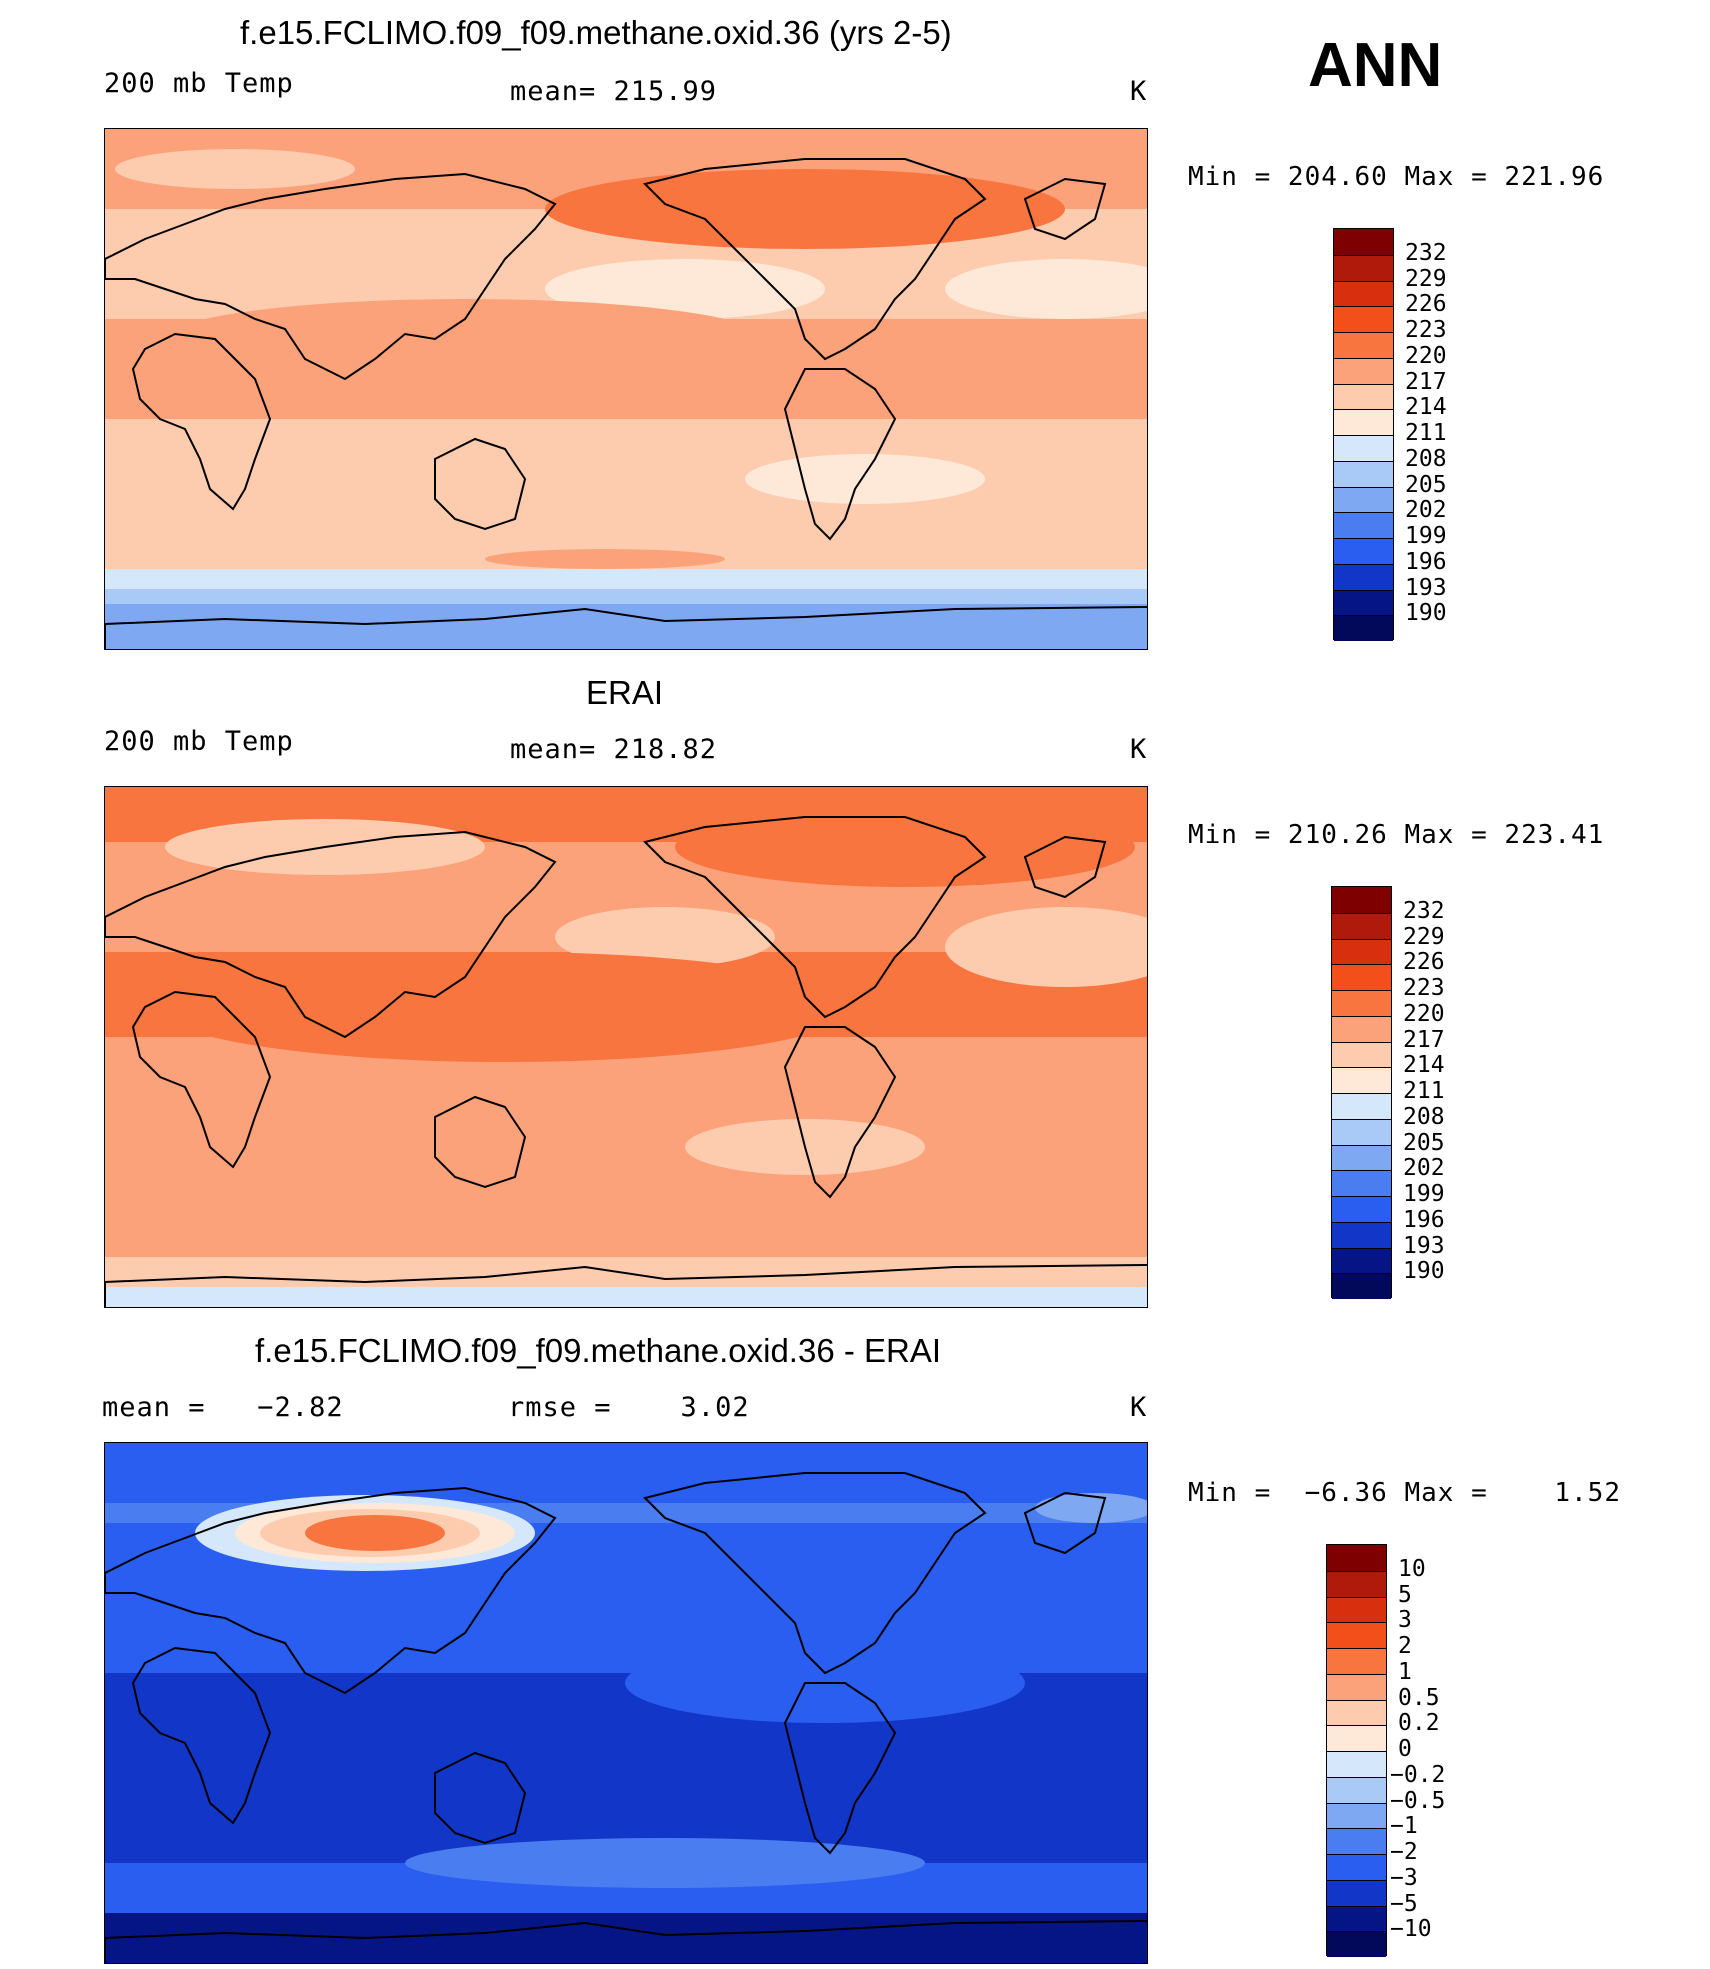  What do you see at coordinates (1139, 91) in the screenshot?
I see `panel-1-units: K` at bounding box center [1139, 91].